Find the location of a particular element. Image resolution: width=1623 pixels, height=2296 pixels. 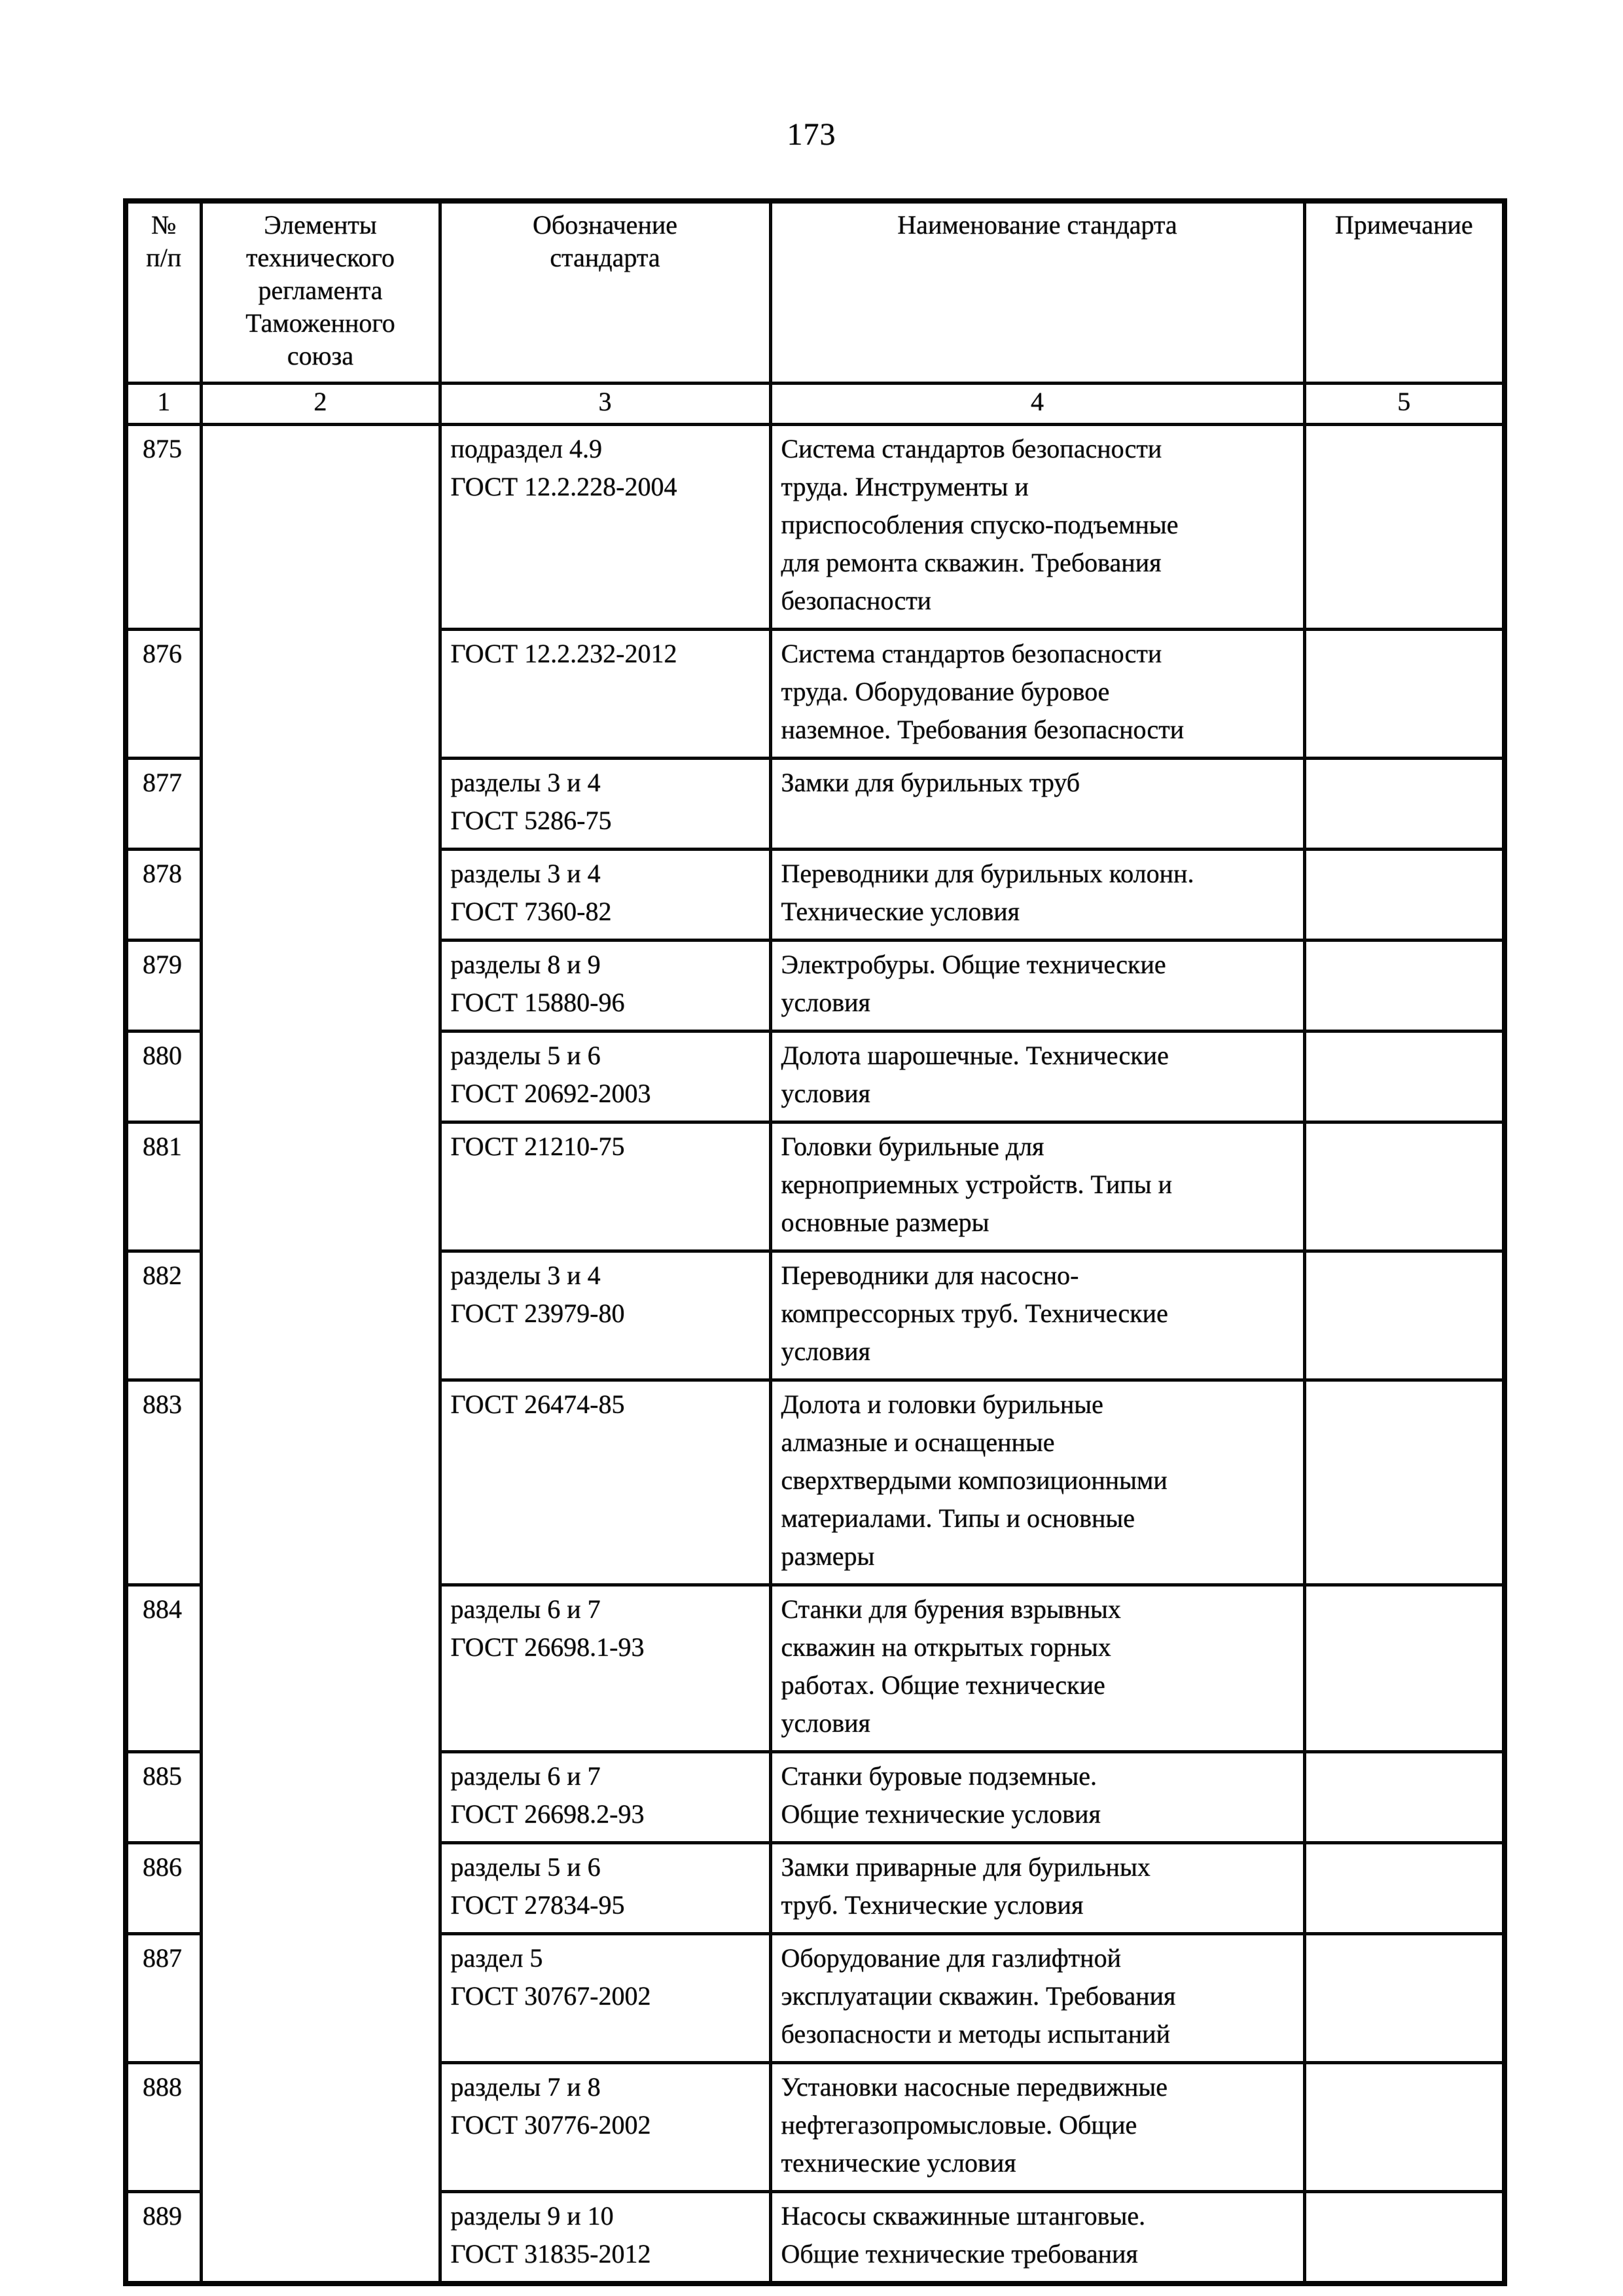

designation-cell: разделы 5 и 6 ГОСТ 27834-95 is located at coordinates (605, 1888).